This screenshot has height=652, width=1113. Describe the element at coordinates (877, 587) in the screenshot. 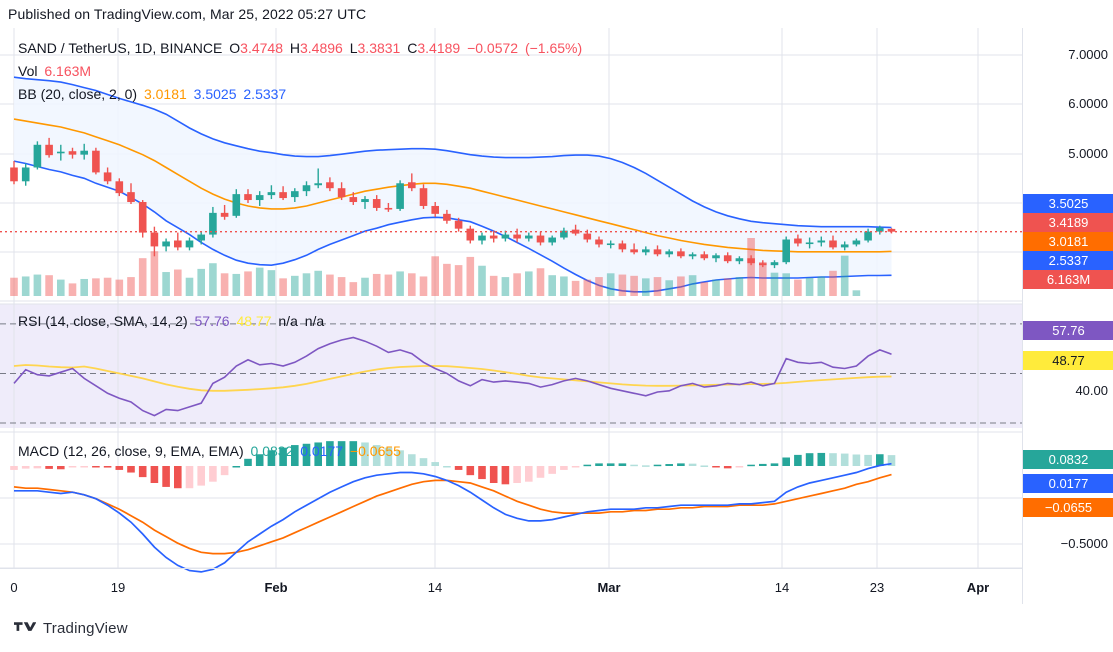

I see `time-tick-6: 23` at that location.